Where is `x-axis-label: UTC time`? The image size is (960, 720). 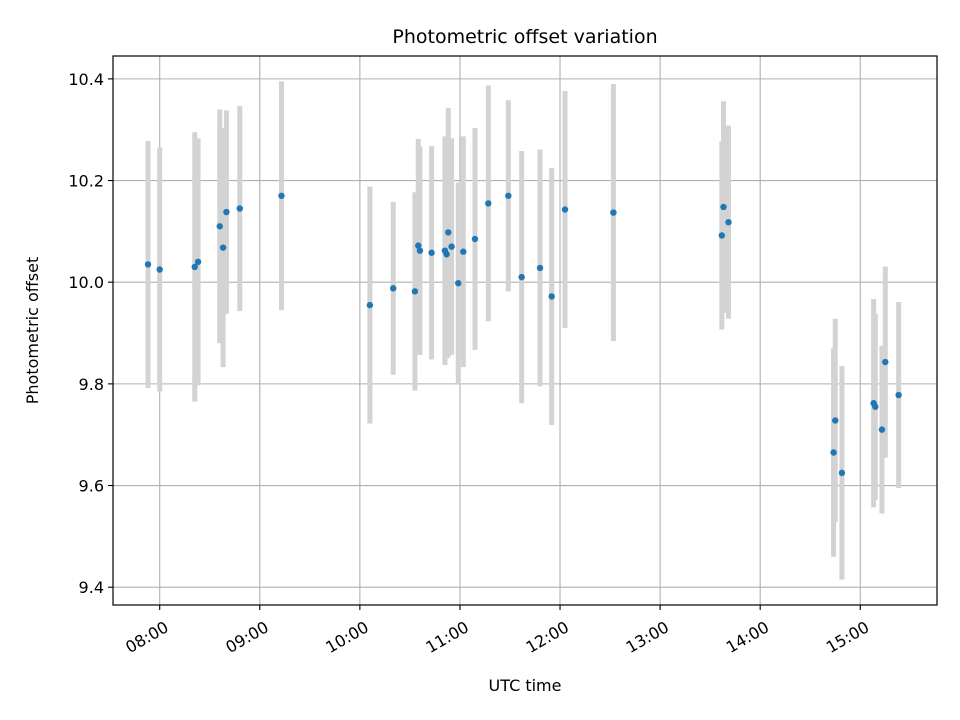
x-axis-label: UTC time is located at coordinates (525, 685).